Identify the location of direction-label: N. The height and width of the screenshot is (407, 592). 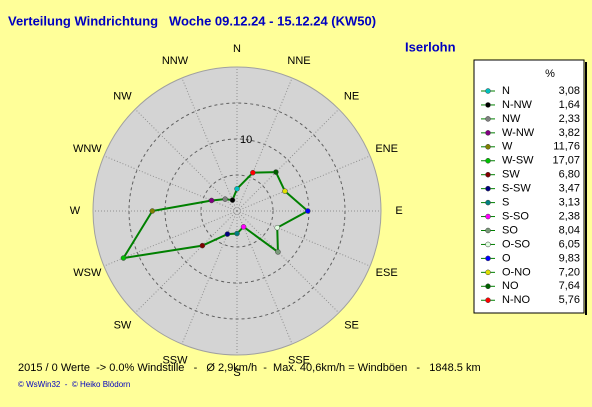
(237, 49).